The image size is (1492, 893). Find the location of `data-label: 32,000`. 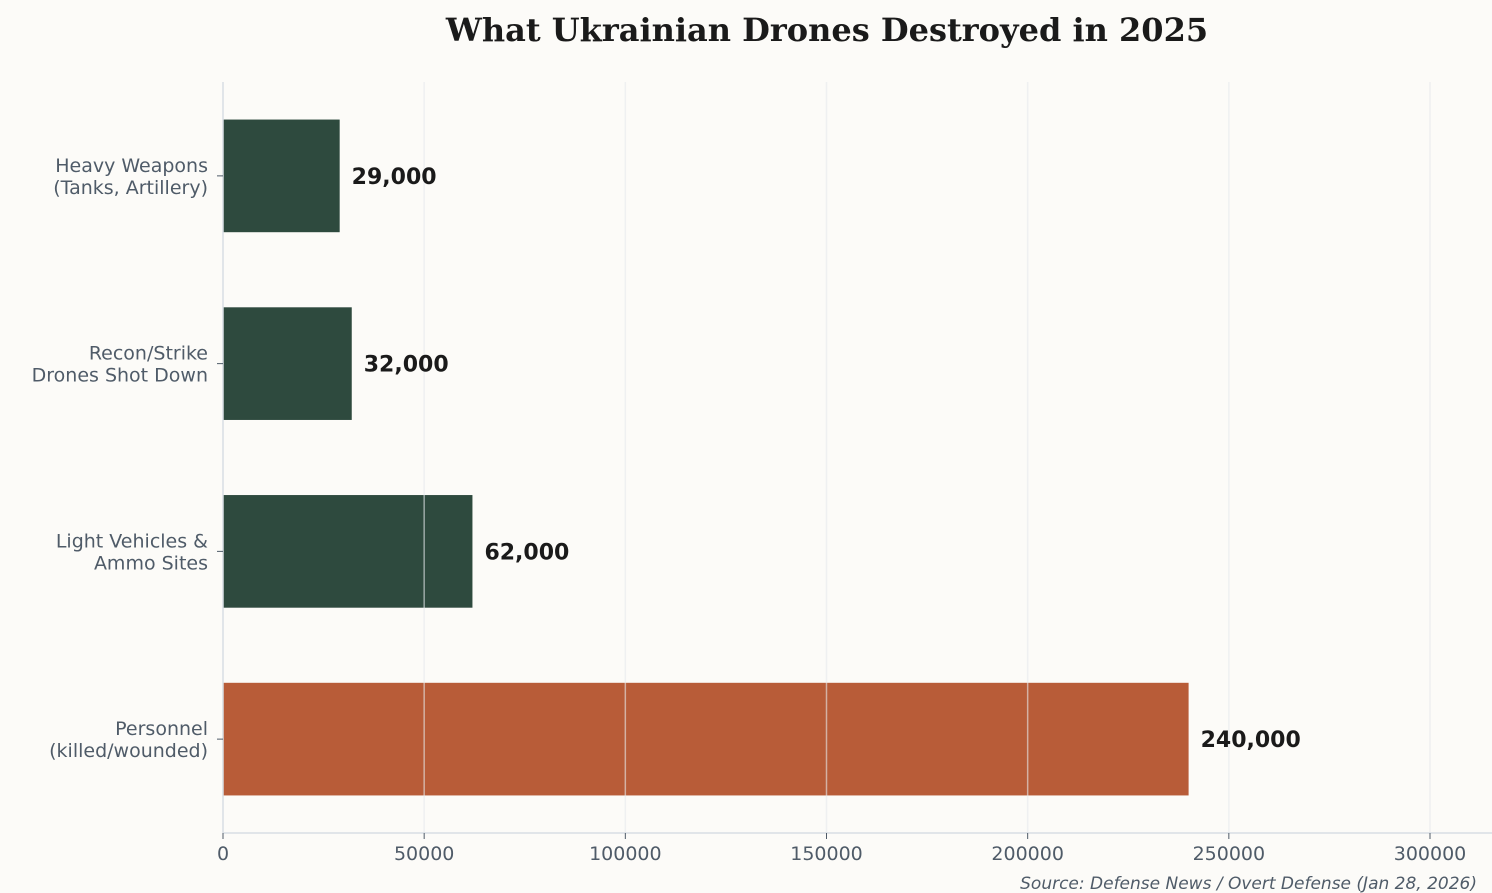

data-label: 32,000 is located at coordinates (406, 365).